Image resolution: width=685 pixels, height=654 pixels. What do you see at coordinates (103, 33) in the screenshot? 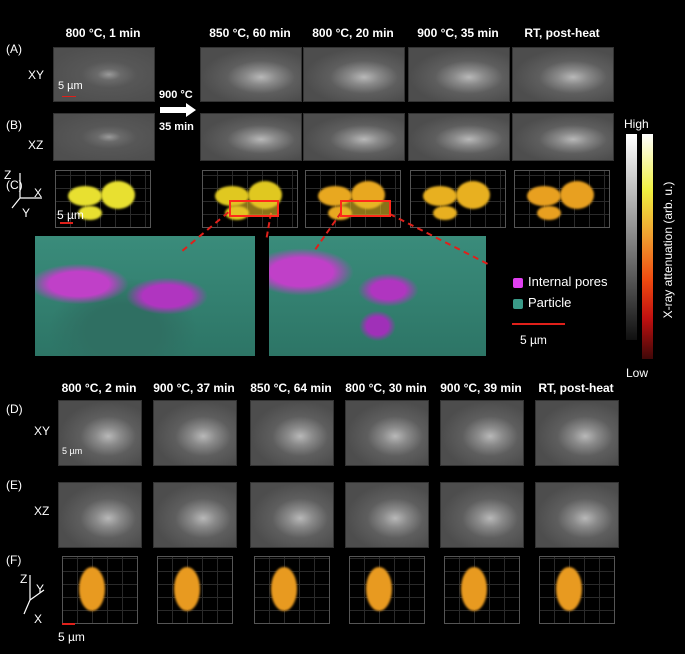
I see `column-header: 800 °C, 1 min` at bounding box center [103, 33].